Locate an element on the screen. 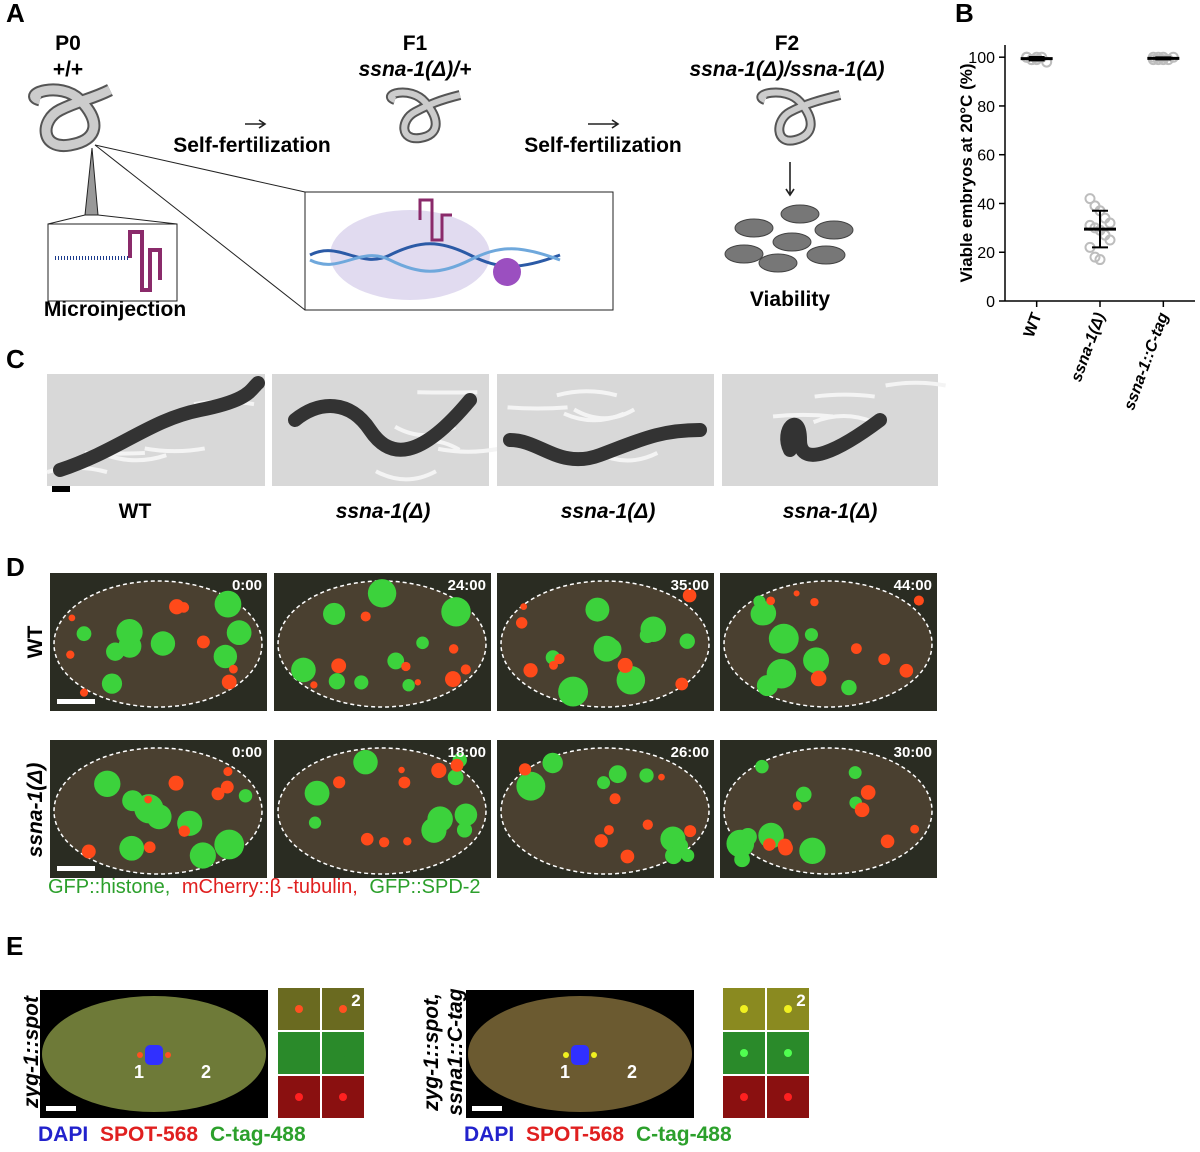 Image resolution: width=1200 pixels, height=1152 pixels. strain-label: ssna1::C-tag is located at coordinates (455, 1051).